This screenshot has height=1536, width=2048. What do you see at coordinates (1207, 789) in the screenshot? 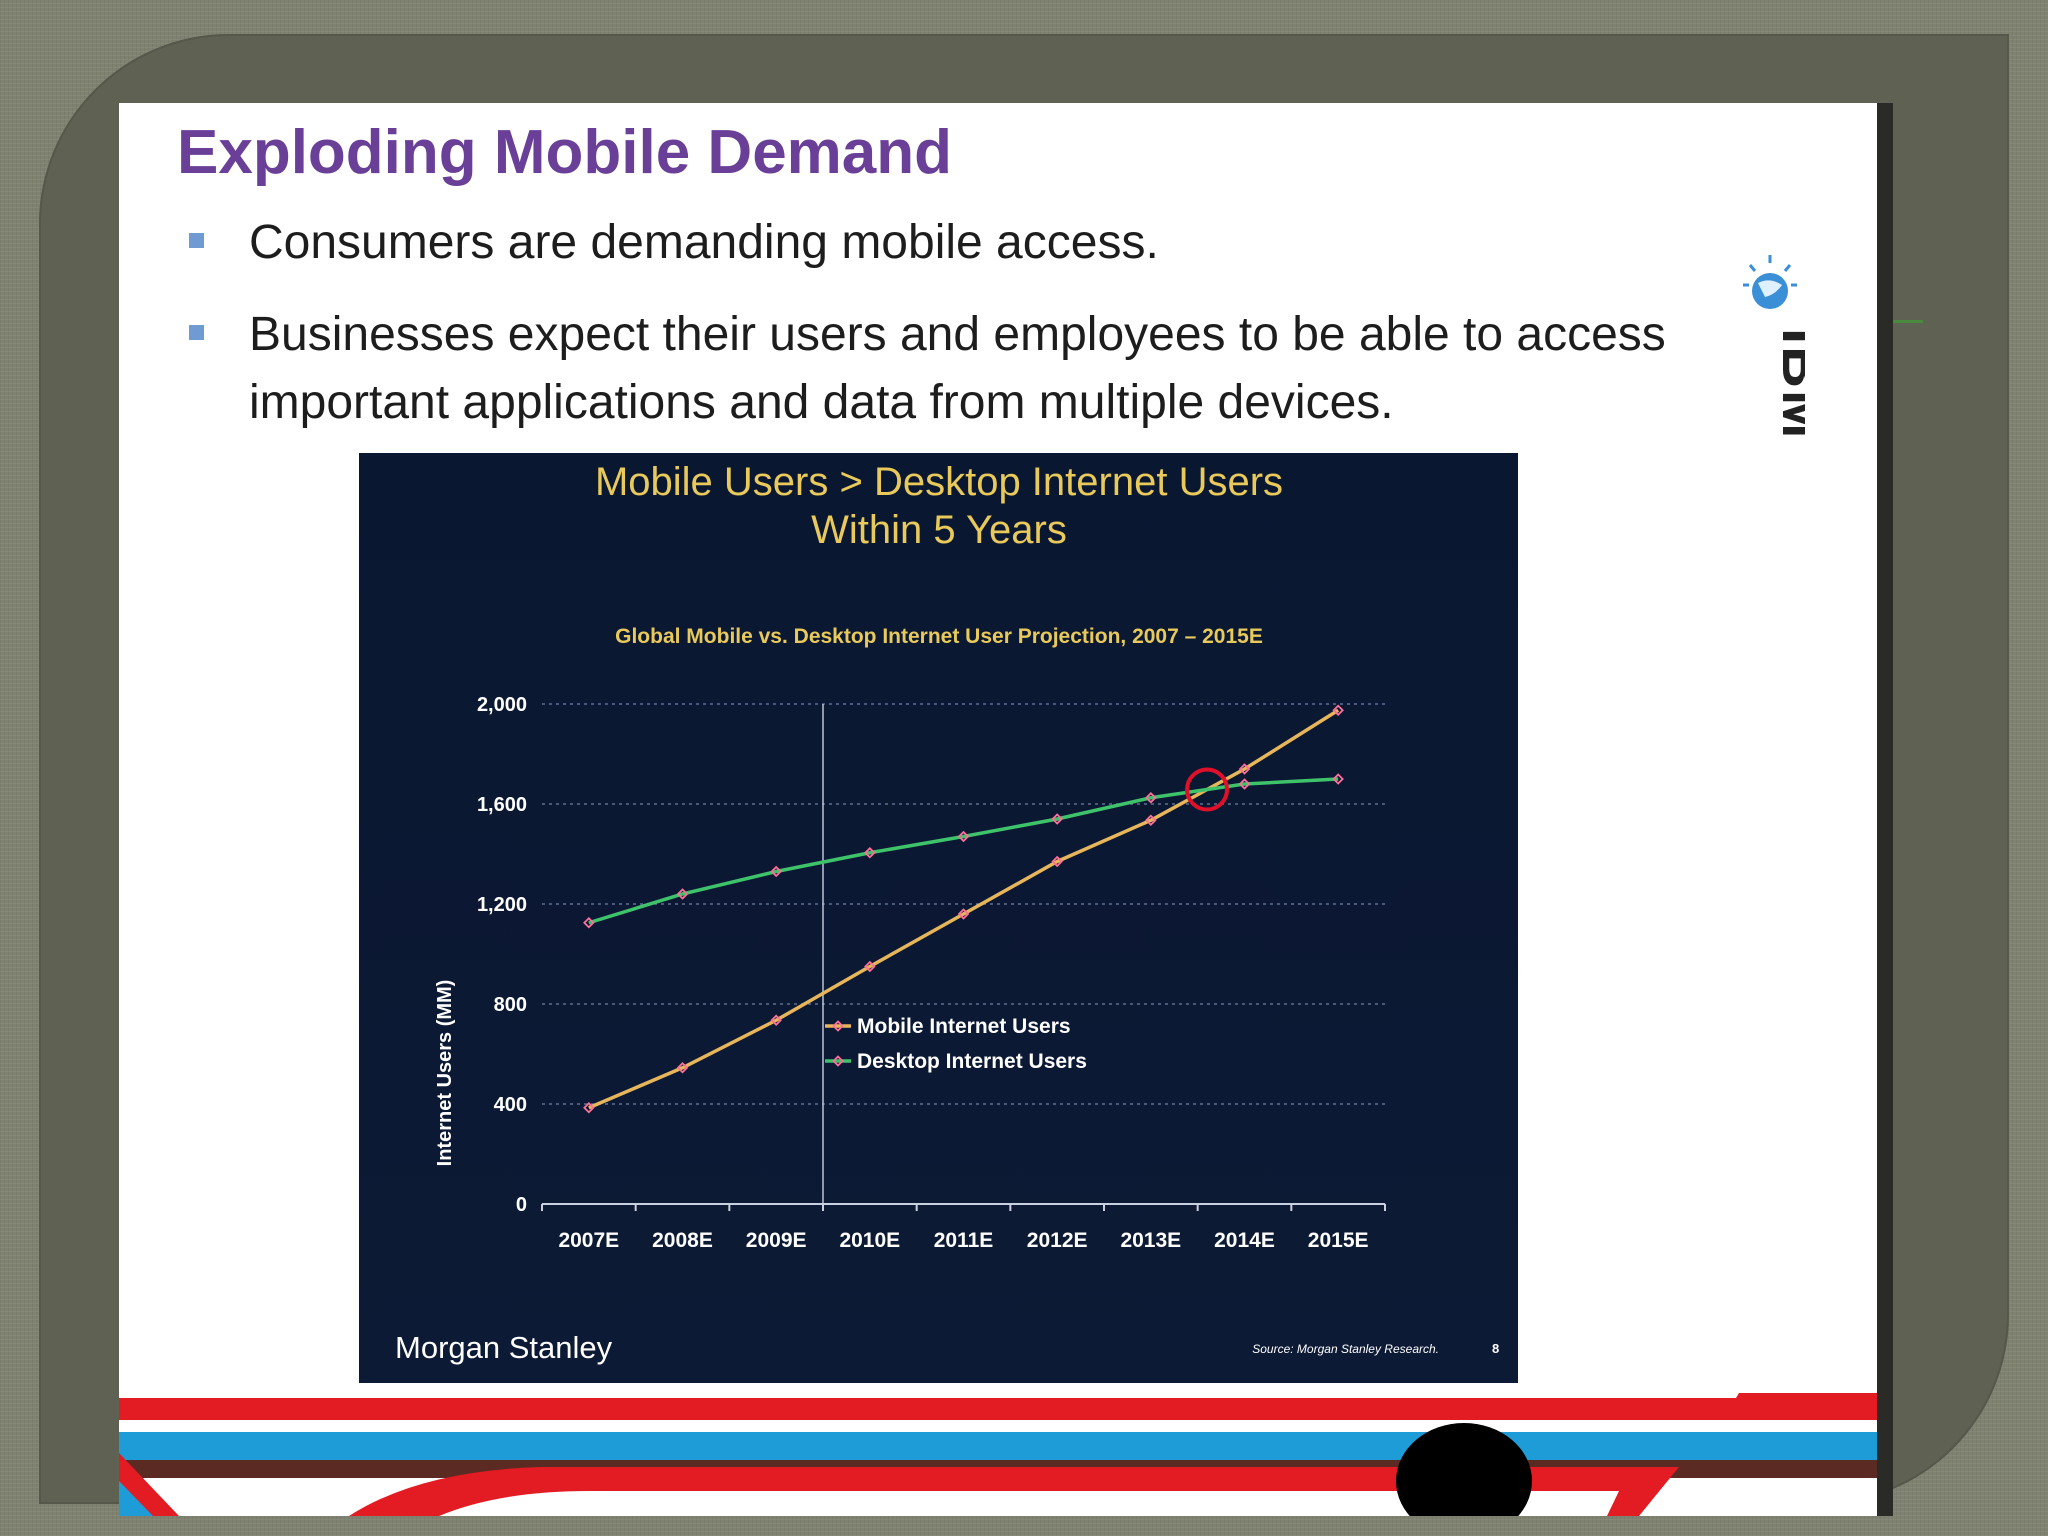
I see `crossover-highlight-circle` at bounding box center [1207, 789].